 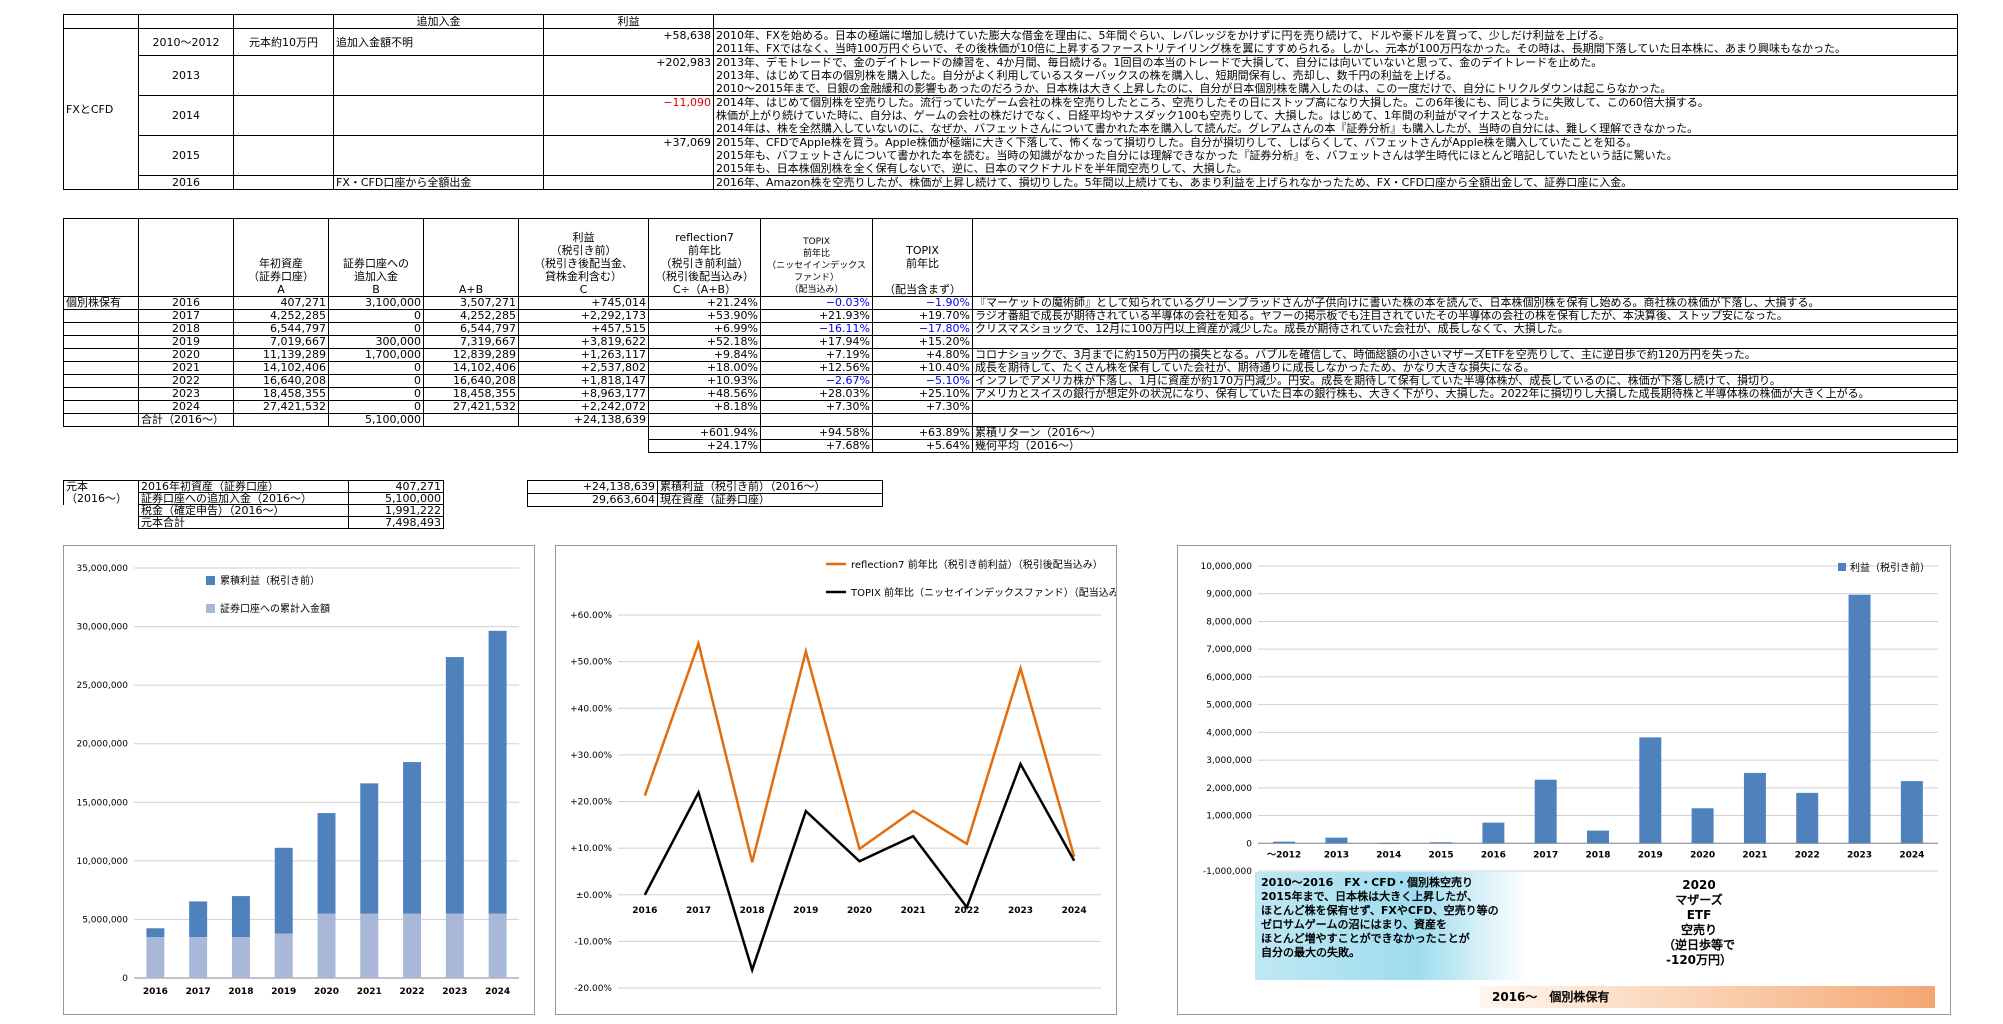 What do you see at coordinates (281, 316) in the screenshot?
I see `stock-a: 4,252,285` at bounding box center [281, 316].